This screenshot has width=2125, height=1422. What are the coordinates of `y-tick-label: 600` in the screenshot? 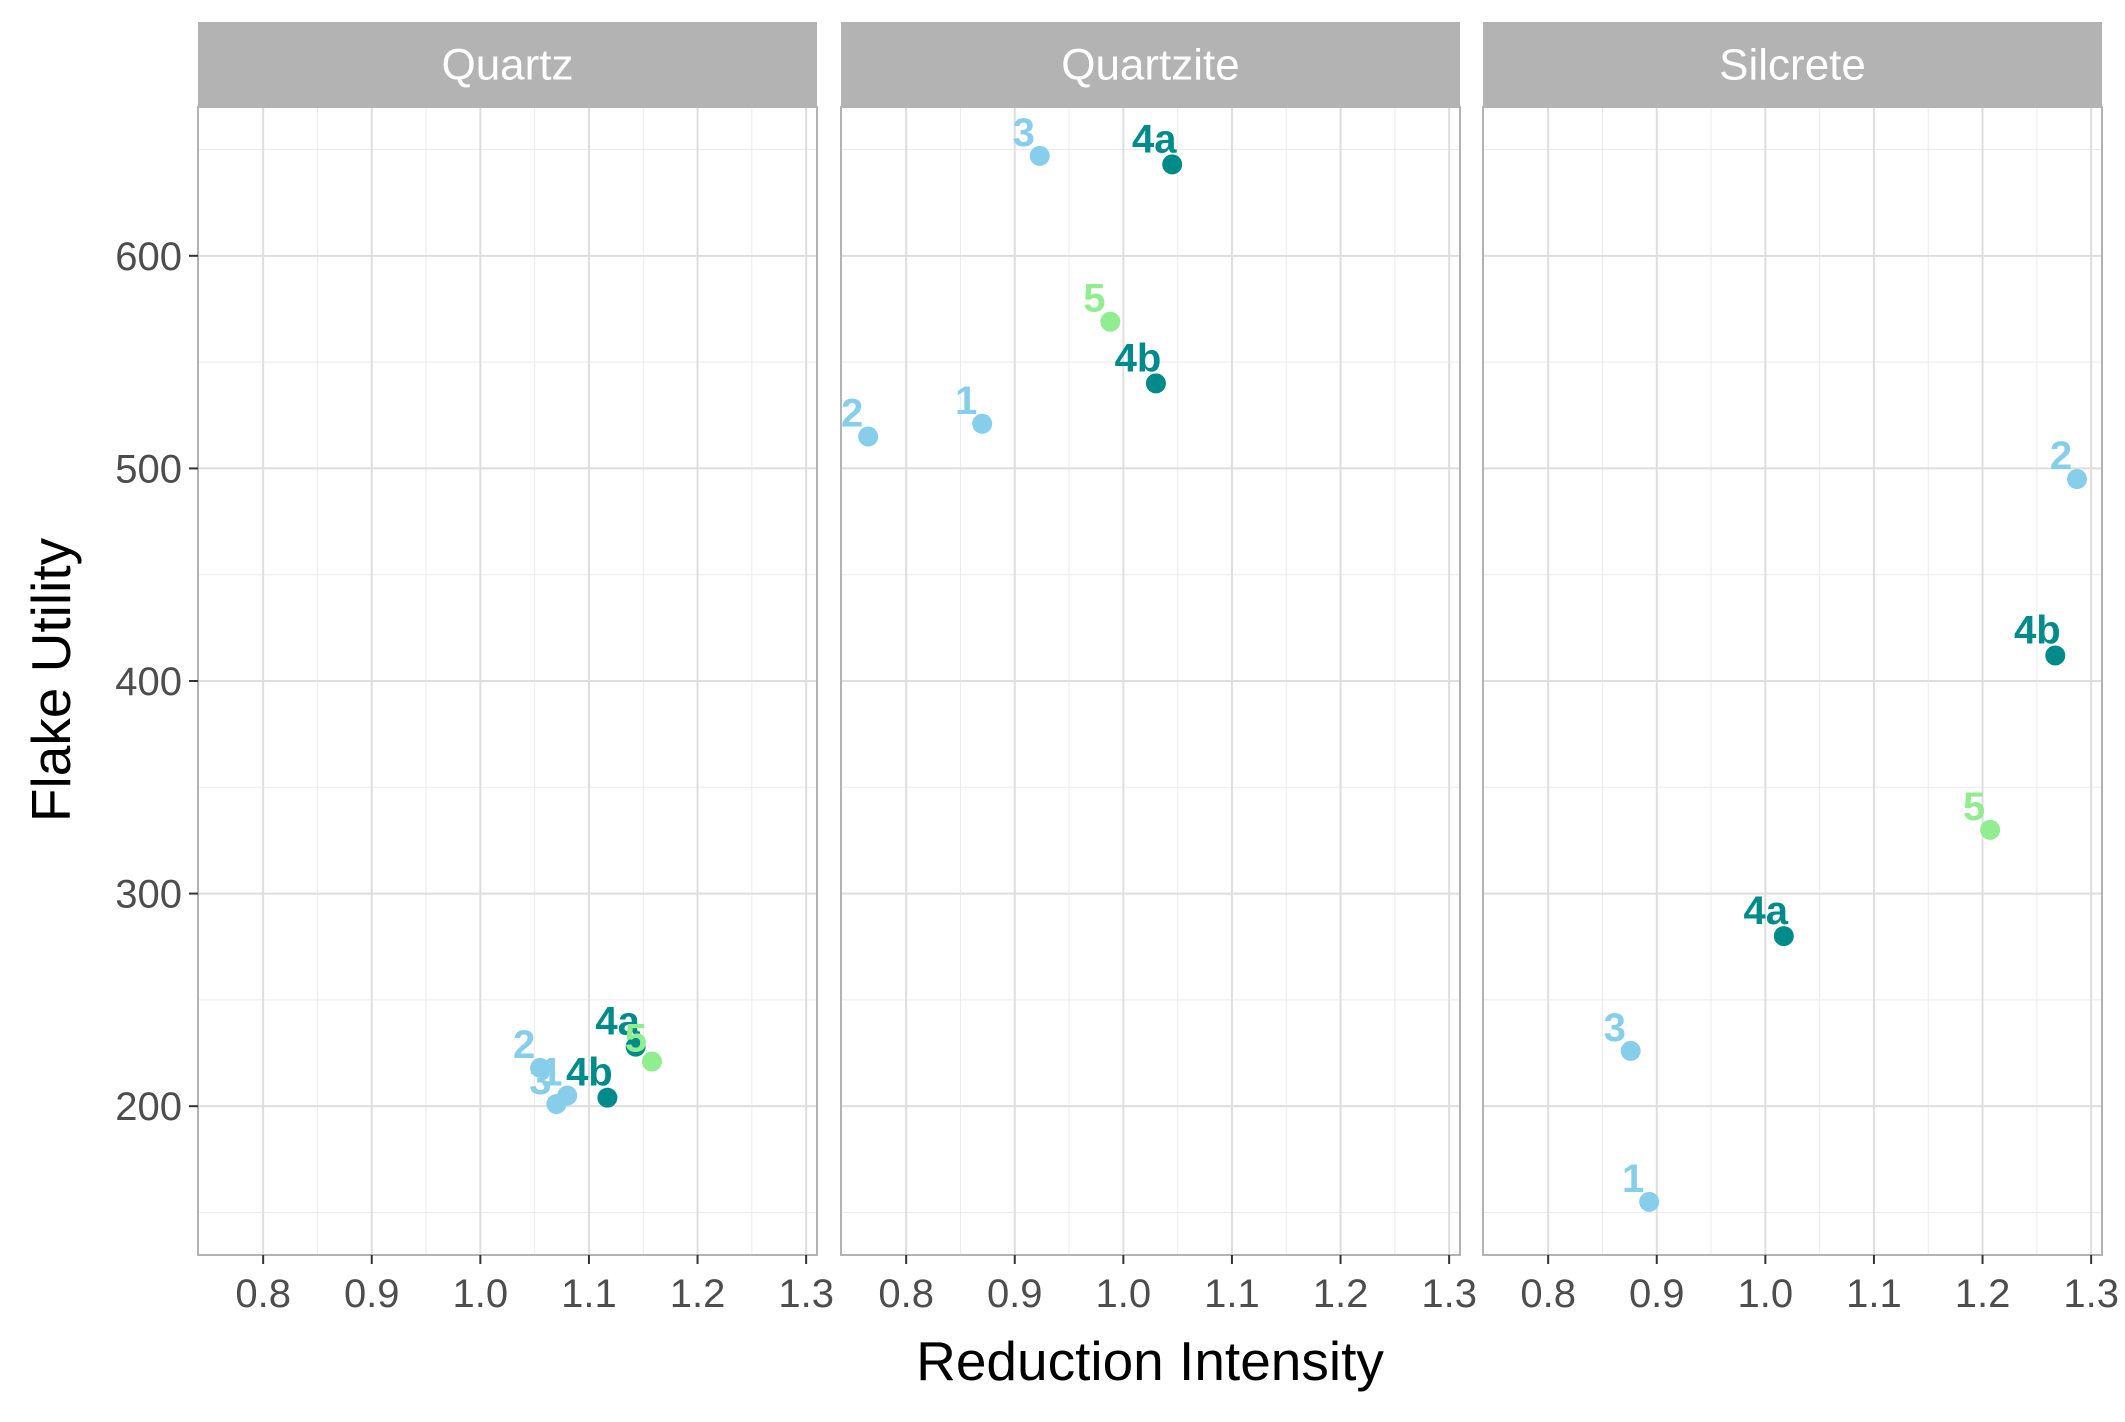 It's located at (148, 257).